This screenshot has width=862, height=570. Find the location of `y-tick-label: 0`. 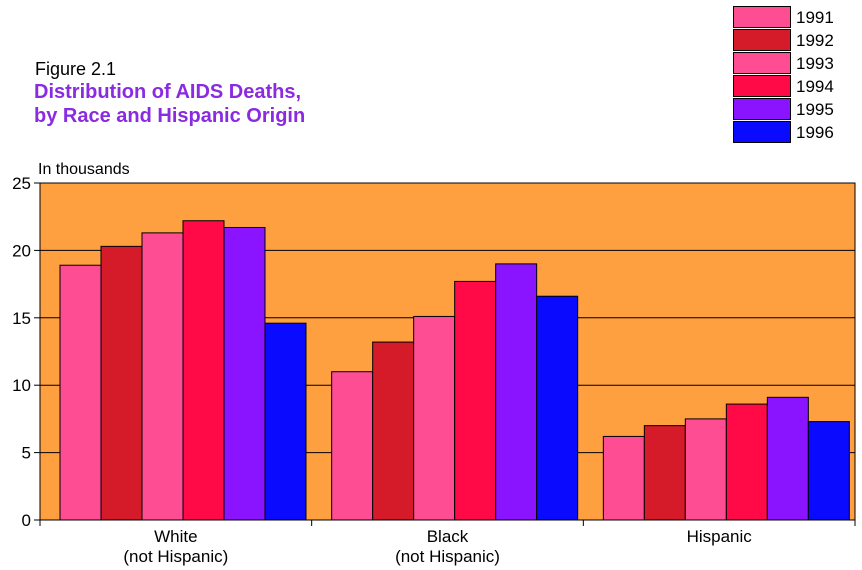

y-tick-label: 0 is located at coordinates (26, 520).